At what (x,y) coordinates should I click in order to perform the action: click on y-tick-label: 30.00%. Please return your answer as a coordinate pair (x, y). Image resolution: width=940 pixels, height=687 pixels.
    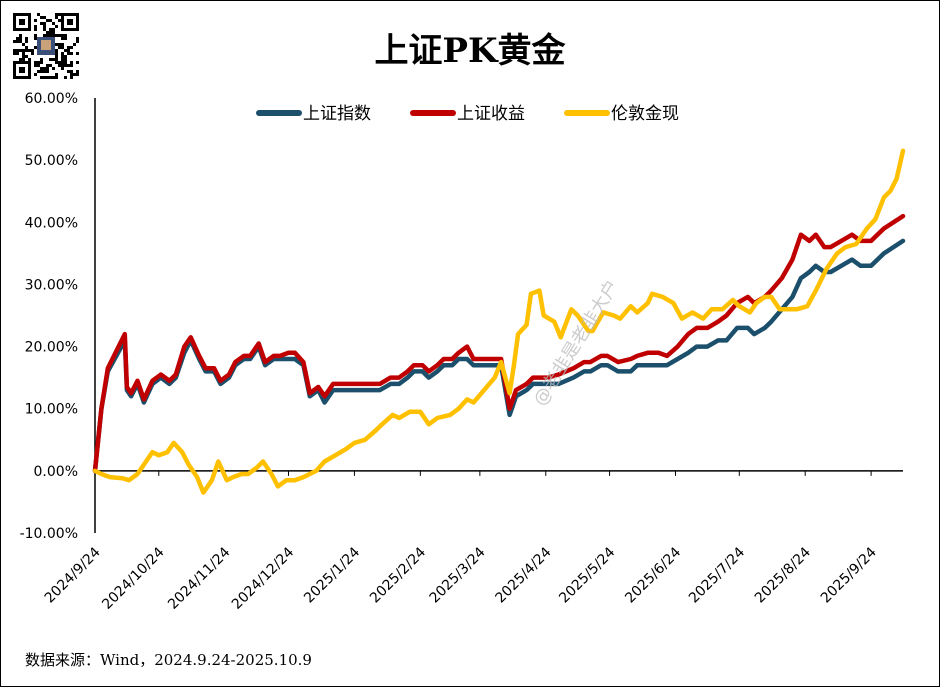
    Looking at the image, I should click on (51, 285).